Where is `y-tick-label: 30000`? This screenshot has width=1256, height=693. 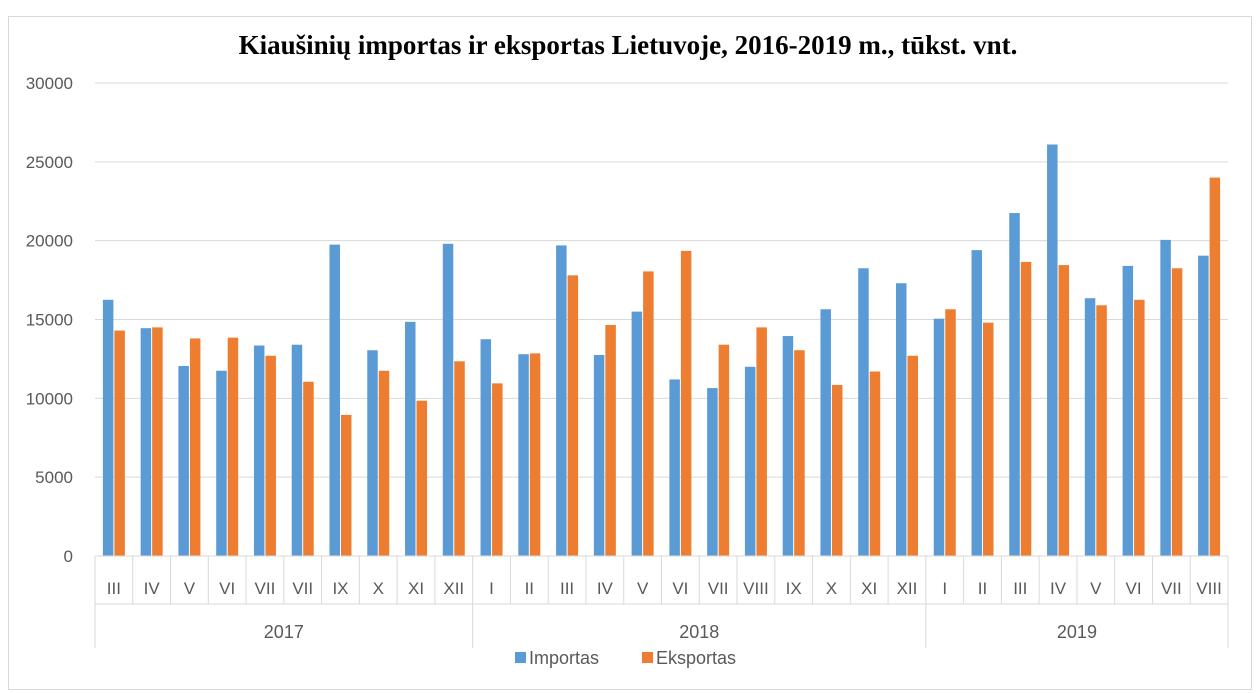
y-tick-label: 30000 is located at coordinates (49, 83).